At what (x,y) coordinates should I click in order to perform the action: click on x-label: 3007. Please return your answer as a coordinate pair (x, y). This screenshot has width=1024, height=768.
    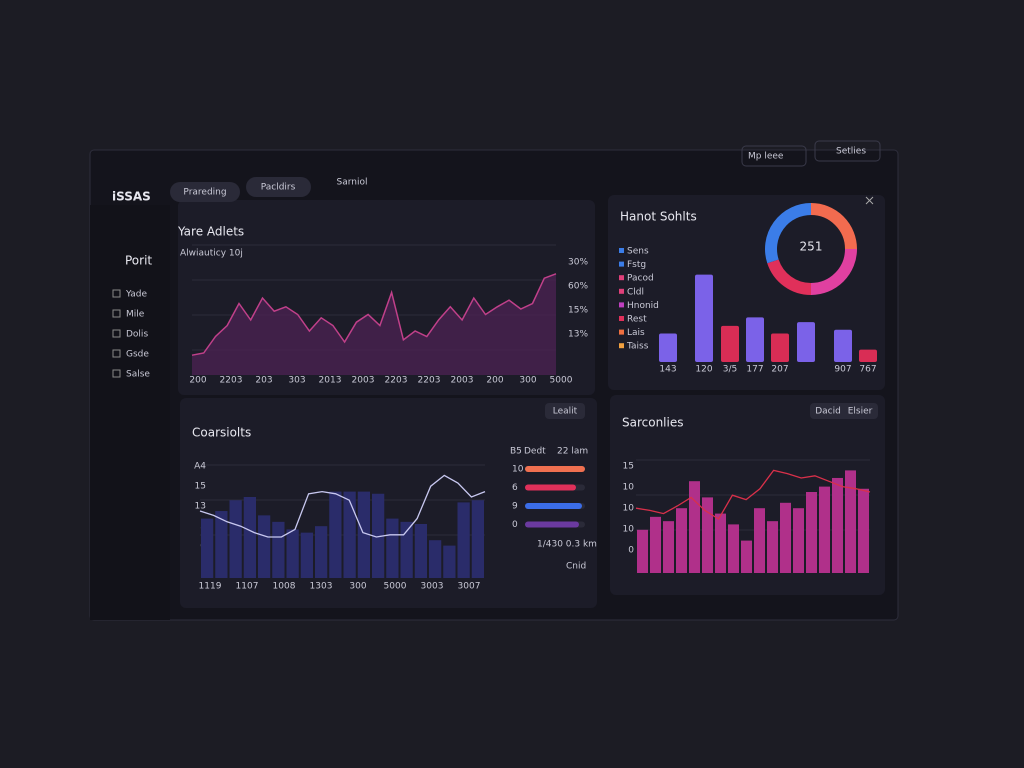
    Looking at the image, I should click on (469, 587).